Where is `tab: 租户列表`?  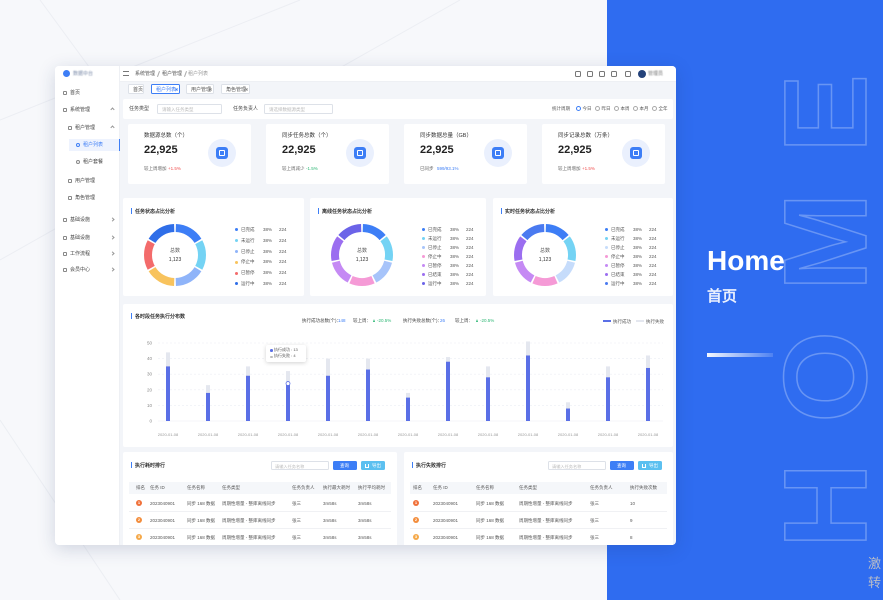 tab: 租户列表 is located at coordinates (165, 89).